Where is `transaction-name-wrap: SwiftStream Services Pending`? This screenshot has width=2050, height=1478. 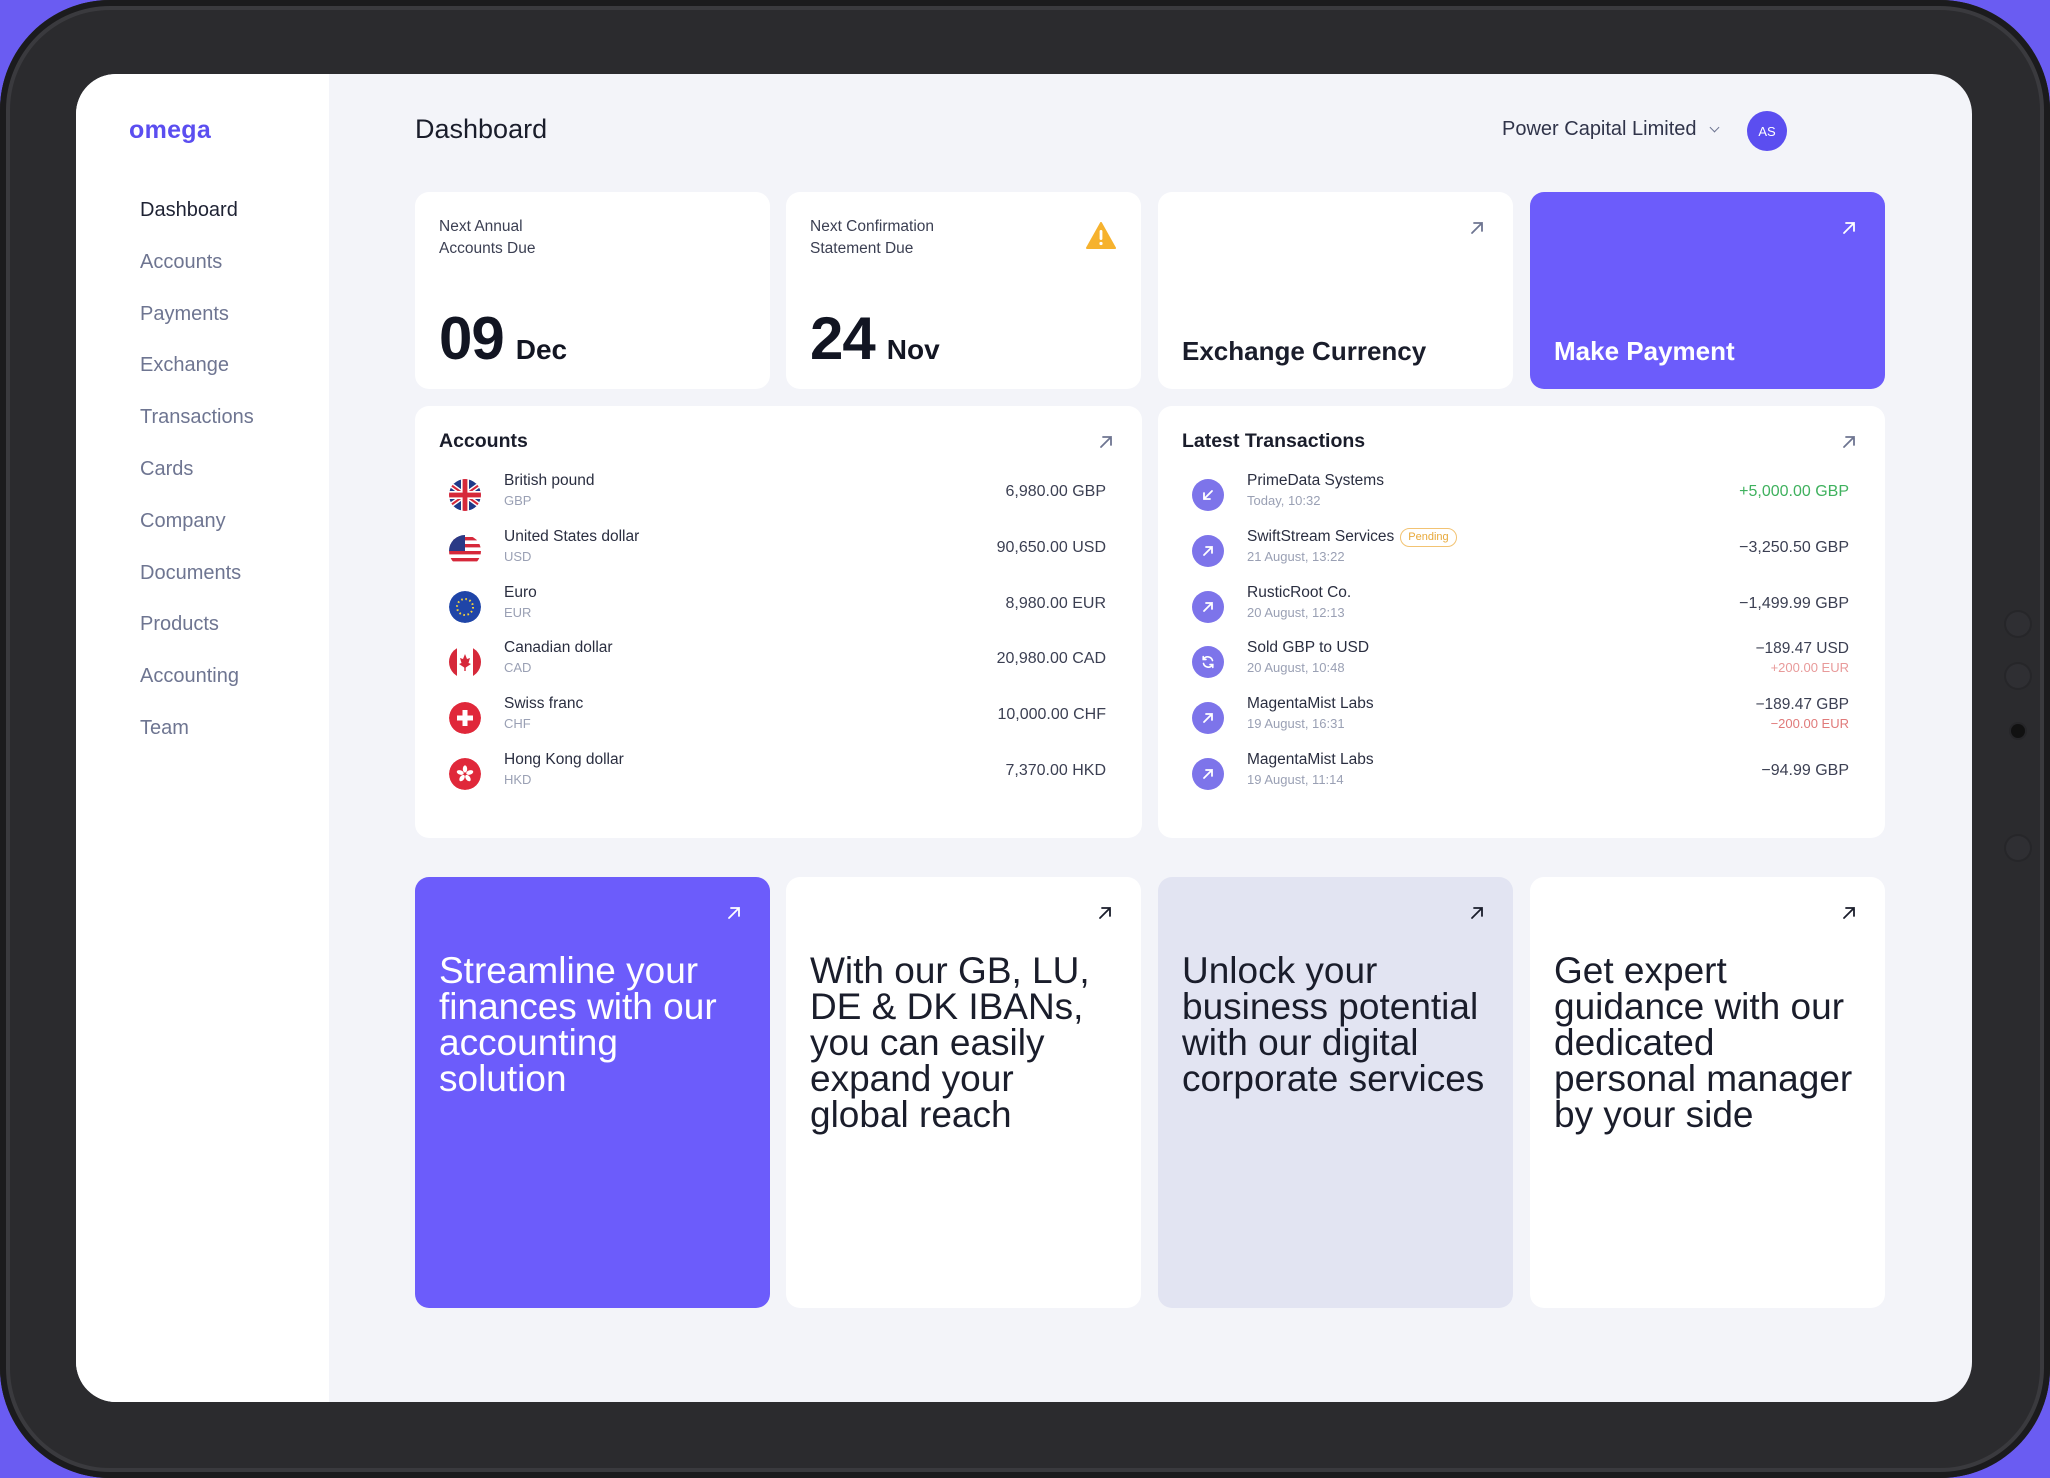
transaction-name-wrap: SwiftStream Services Pending is located at coordinates (1352, 537).